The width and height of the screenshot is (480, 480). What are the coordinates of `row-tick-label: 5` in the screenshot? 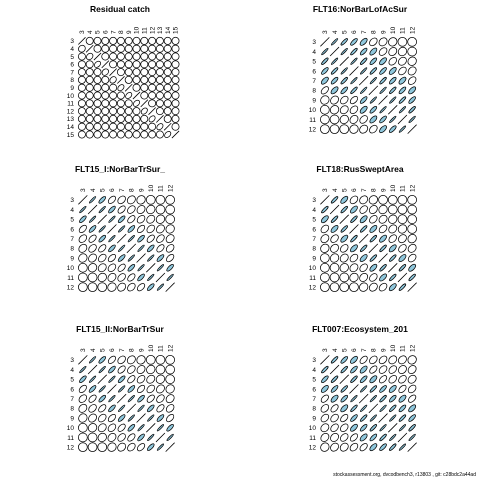 It's located at (72, 380).